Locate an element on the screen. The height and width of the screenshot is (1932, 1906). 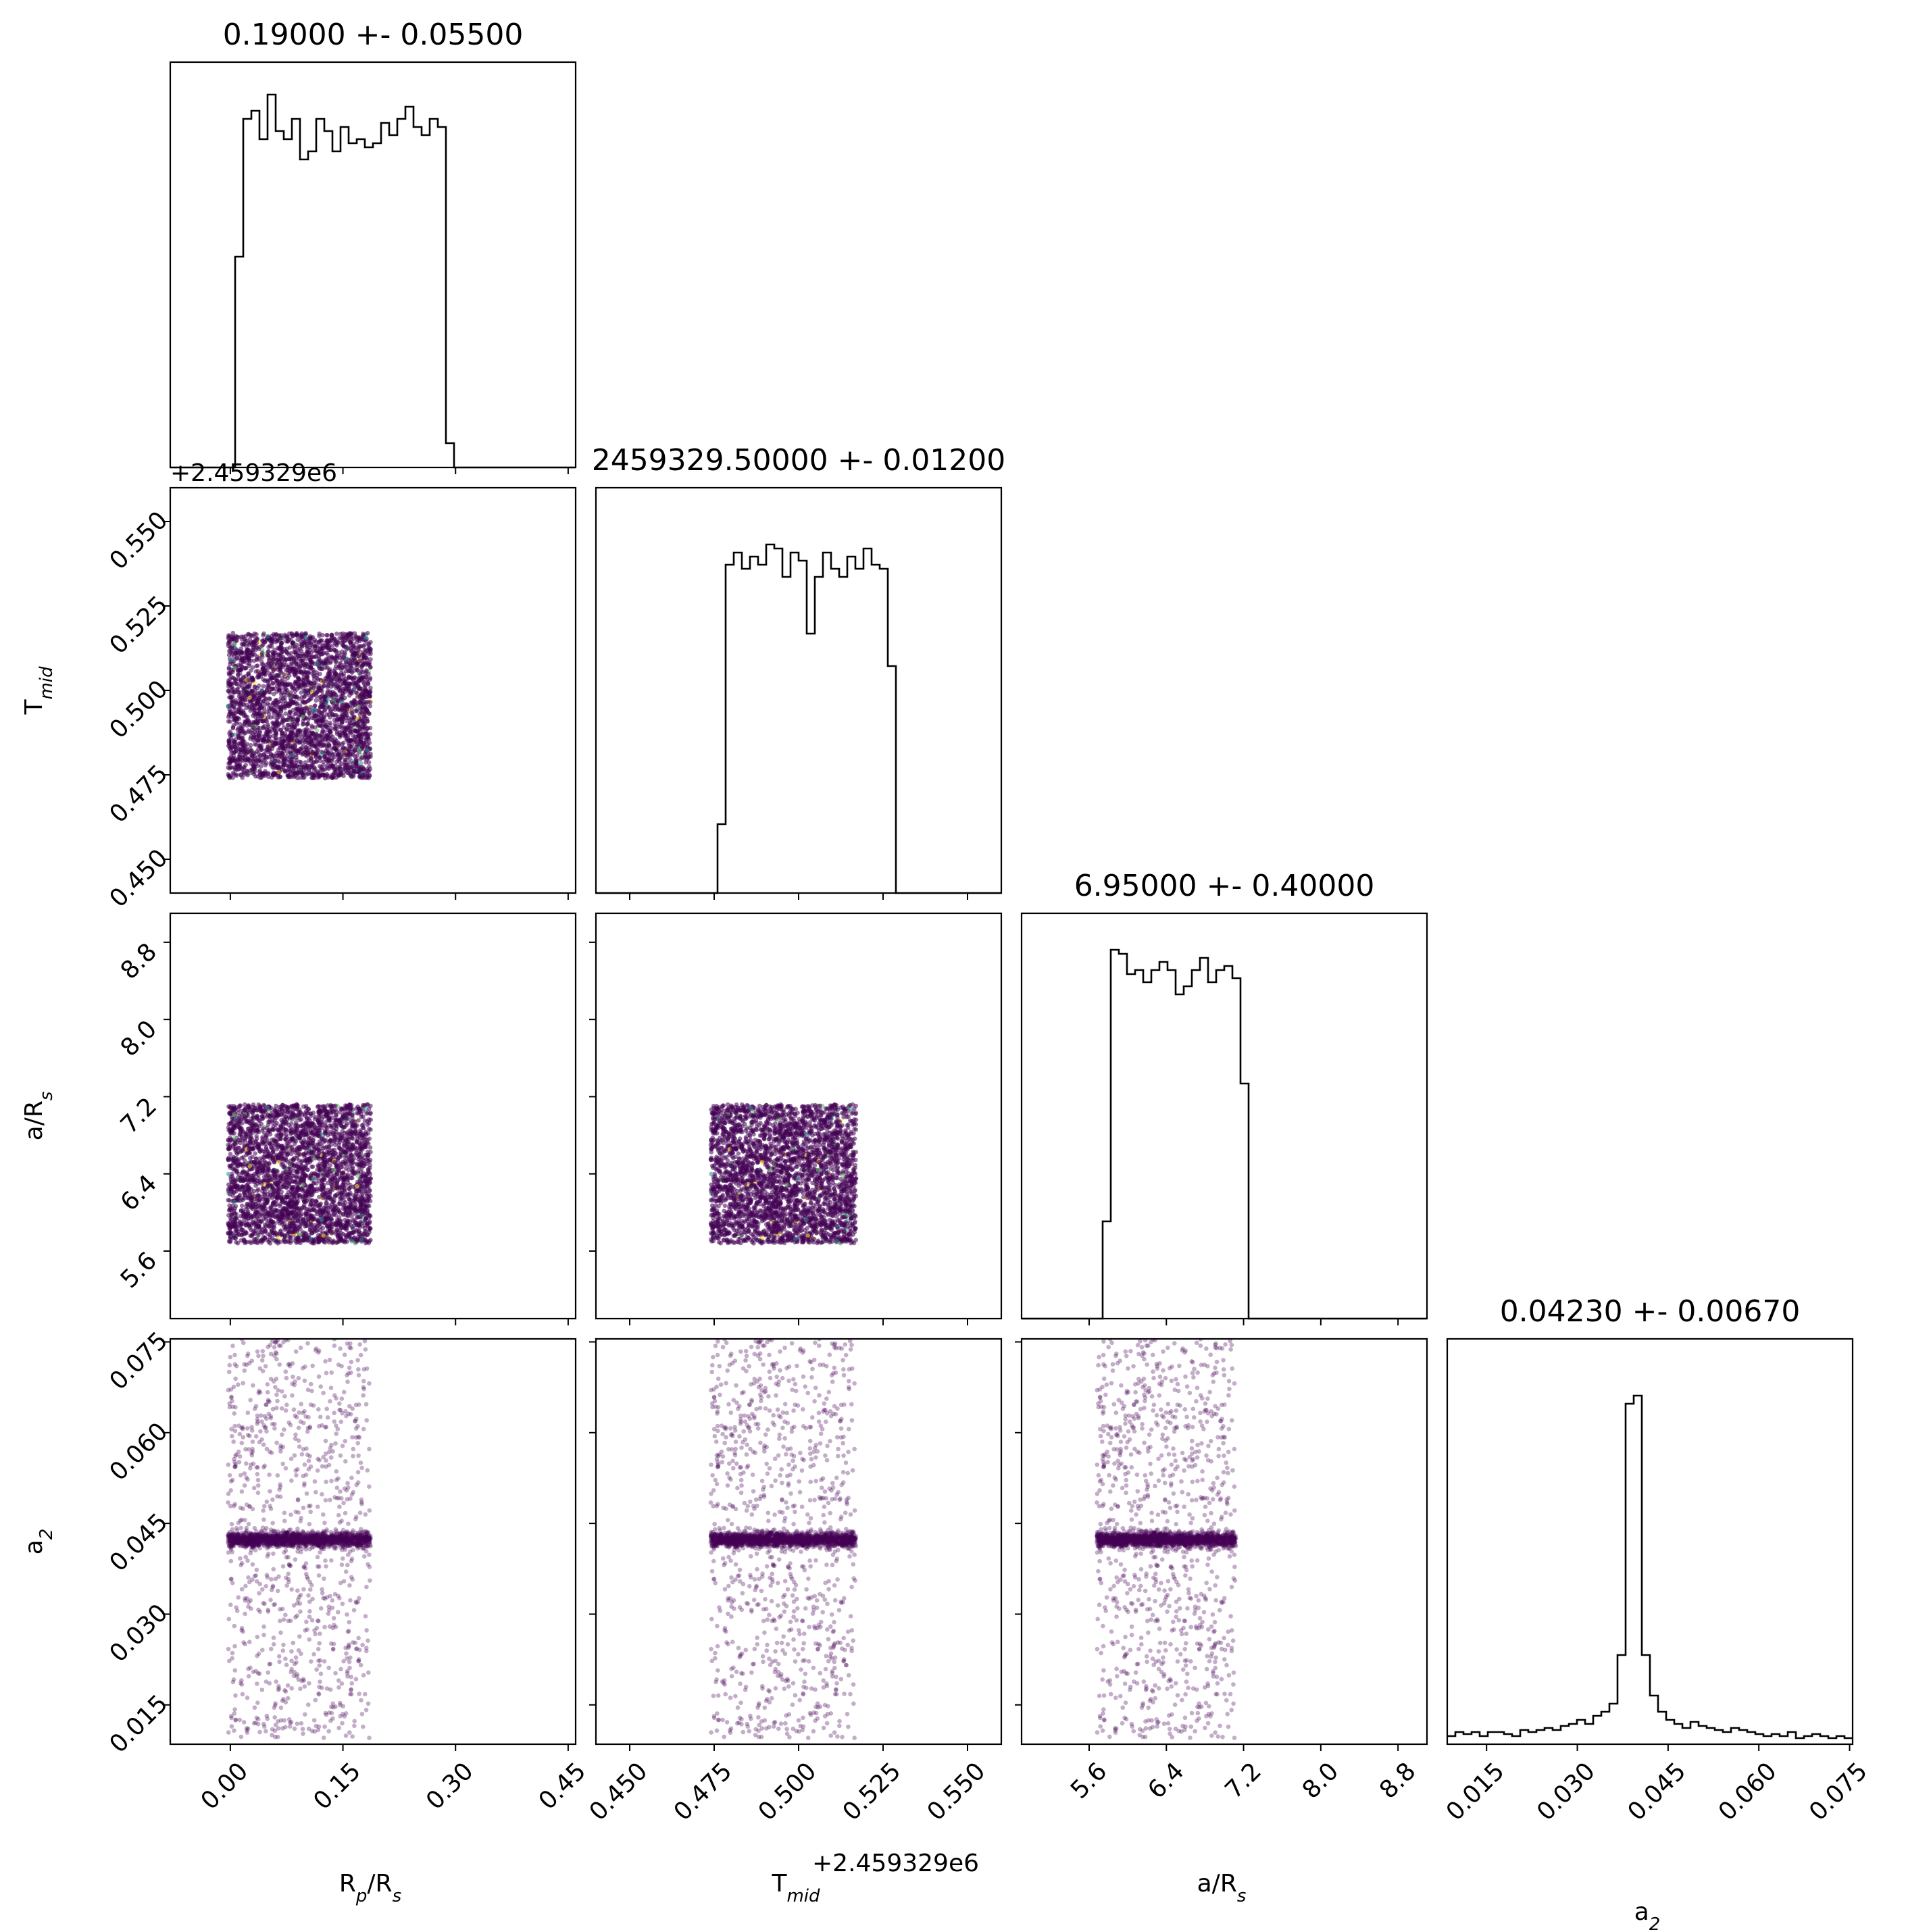
hist-title-tmid: 2459329.50000 +- 0.01200 is located at coordinates (799, 460).